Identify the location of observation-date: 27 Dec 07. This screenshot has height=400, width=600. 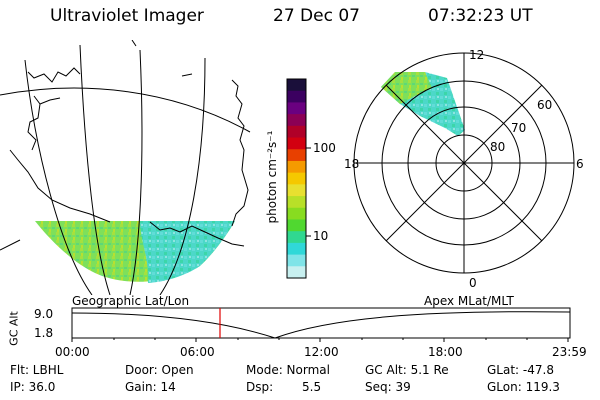
(316, 16).